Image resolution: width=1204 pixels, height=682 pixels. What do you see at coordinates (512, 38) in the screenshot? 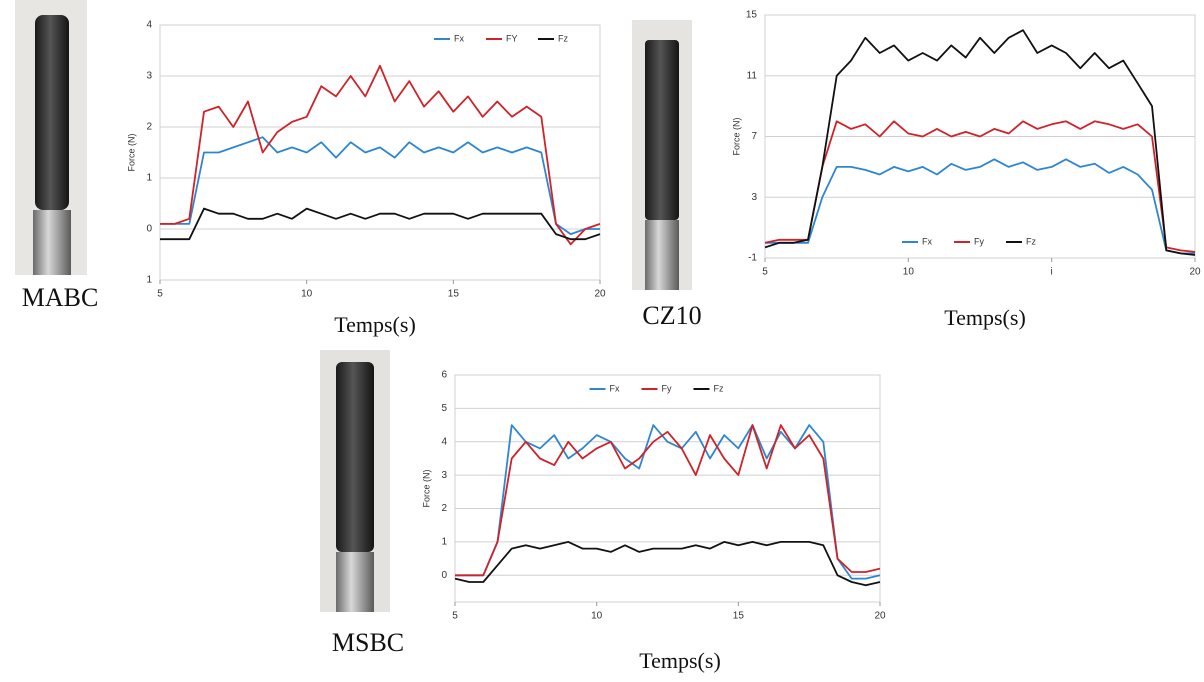
I see `legend-label: FY` at bounding box center [512, 38].